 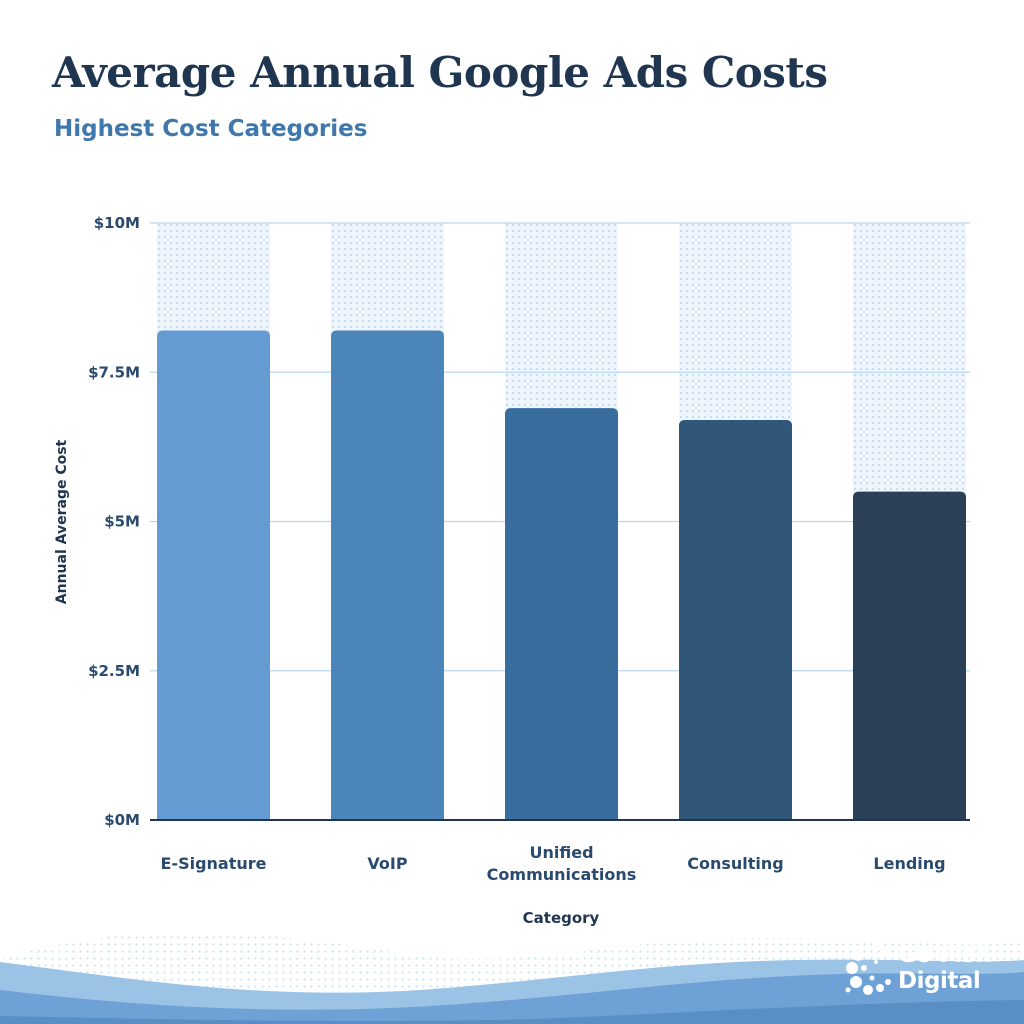 What do you see at coordinates (211, 129) in the screenshot?
I see `chart-subtitle: Highest Cost Categories` at bounding box center [211, 129].